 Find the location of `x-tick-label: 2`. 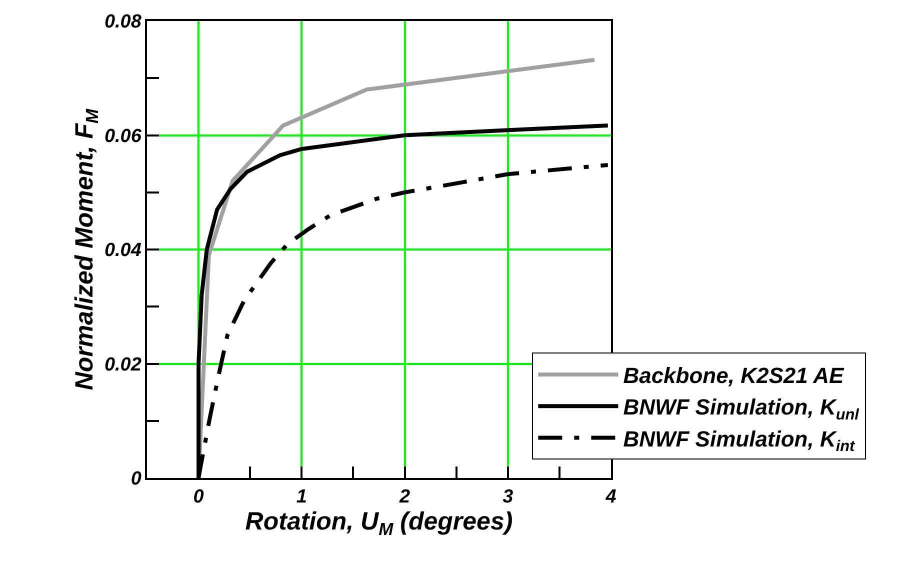

x-tick-label: 2 is located at coordinates (404, 497).